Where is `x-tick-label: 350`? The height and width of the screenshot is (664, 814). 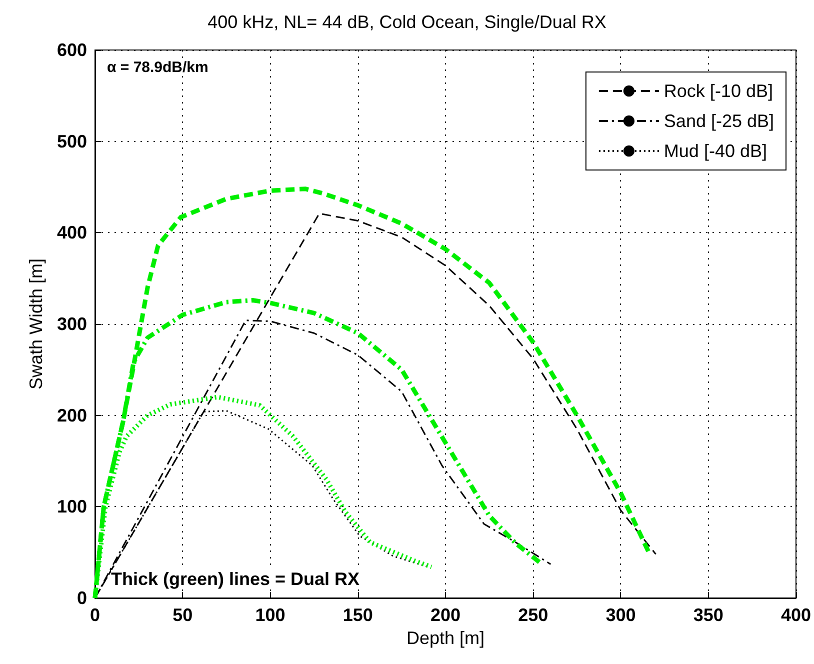 x-tick-label: 350 is located at coordinates (708, 615).